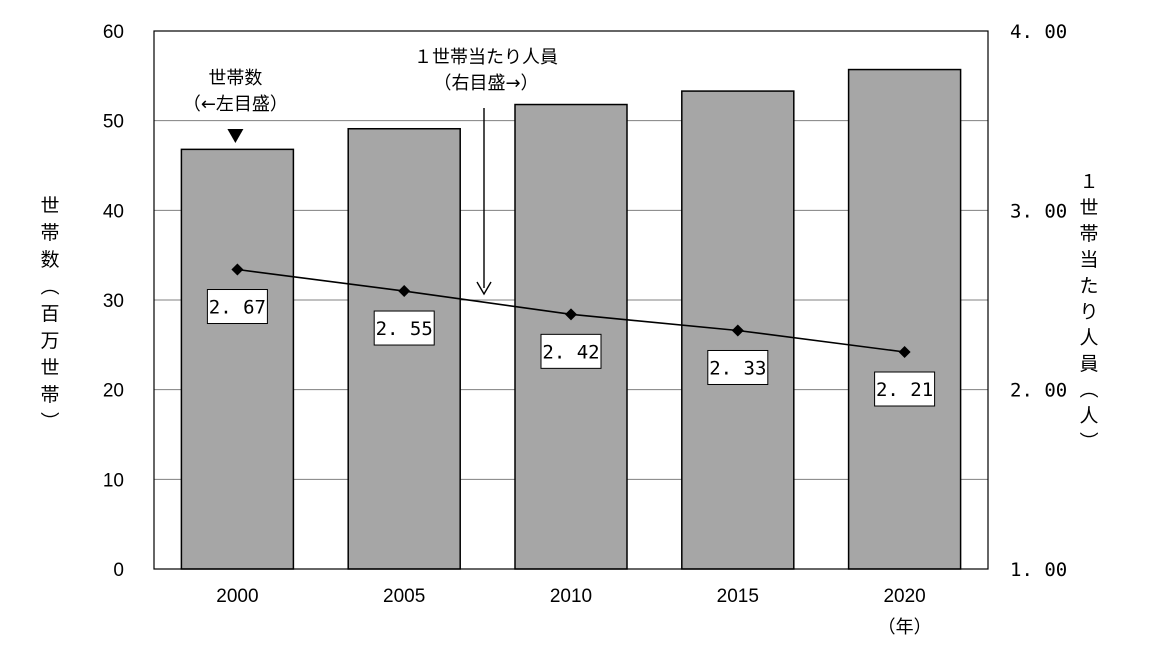 Image resolution: width=1167 pixels, height=648 pixels. Describe the element at coordinates (1038, 301) in the screenshot. I see `right-axis-ticks: 1. 00 2. 00 3. 00 4. 00` at that location.